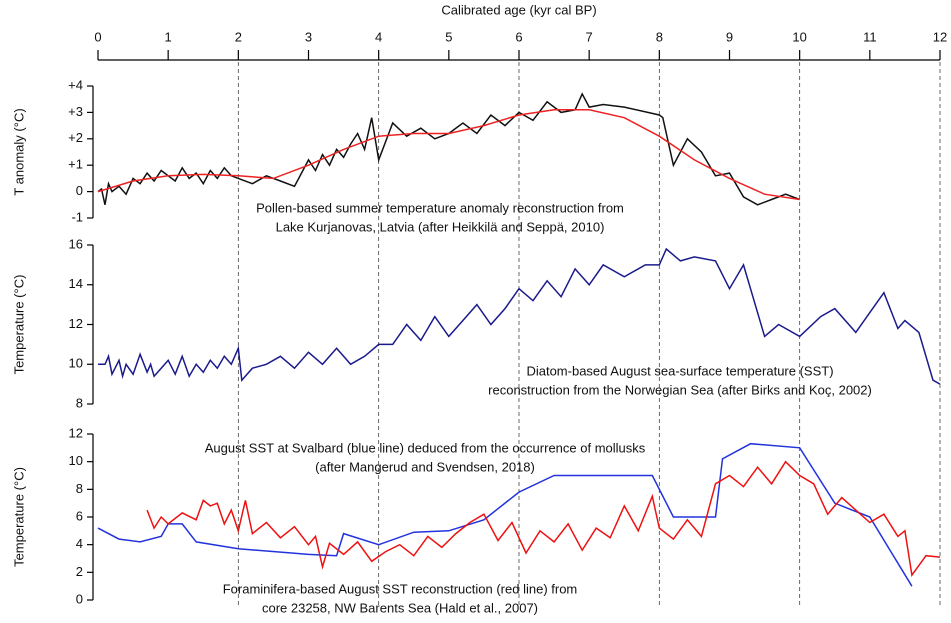  Describe the element at coordinates (940, 36) in the screenshot. I see `x-tick-label: 12` at that location.